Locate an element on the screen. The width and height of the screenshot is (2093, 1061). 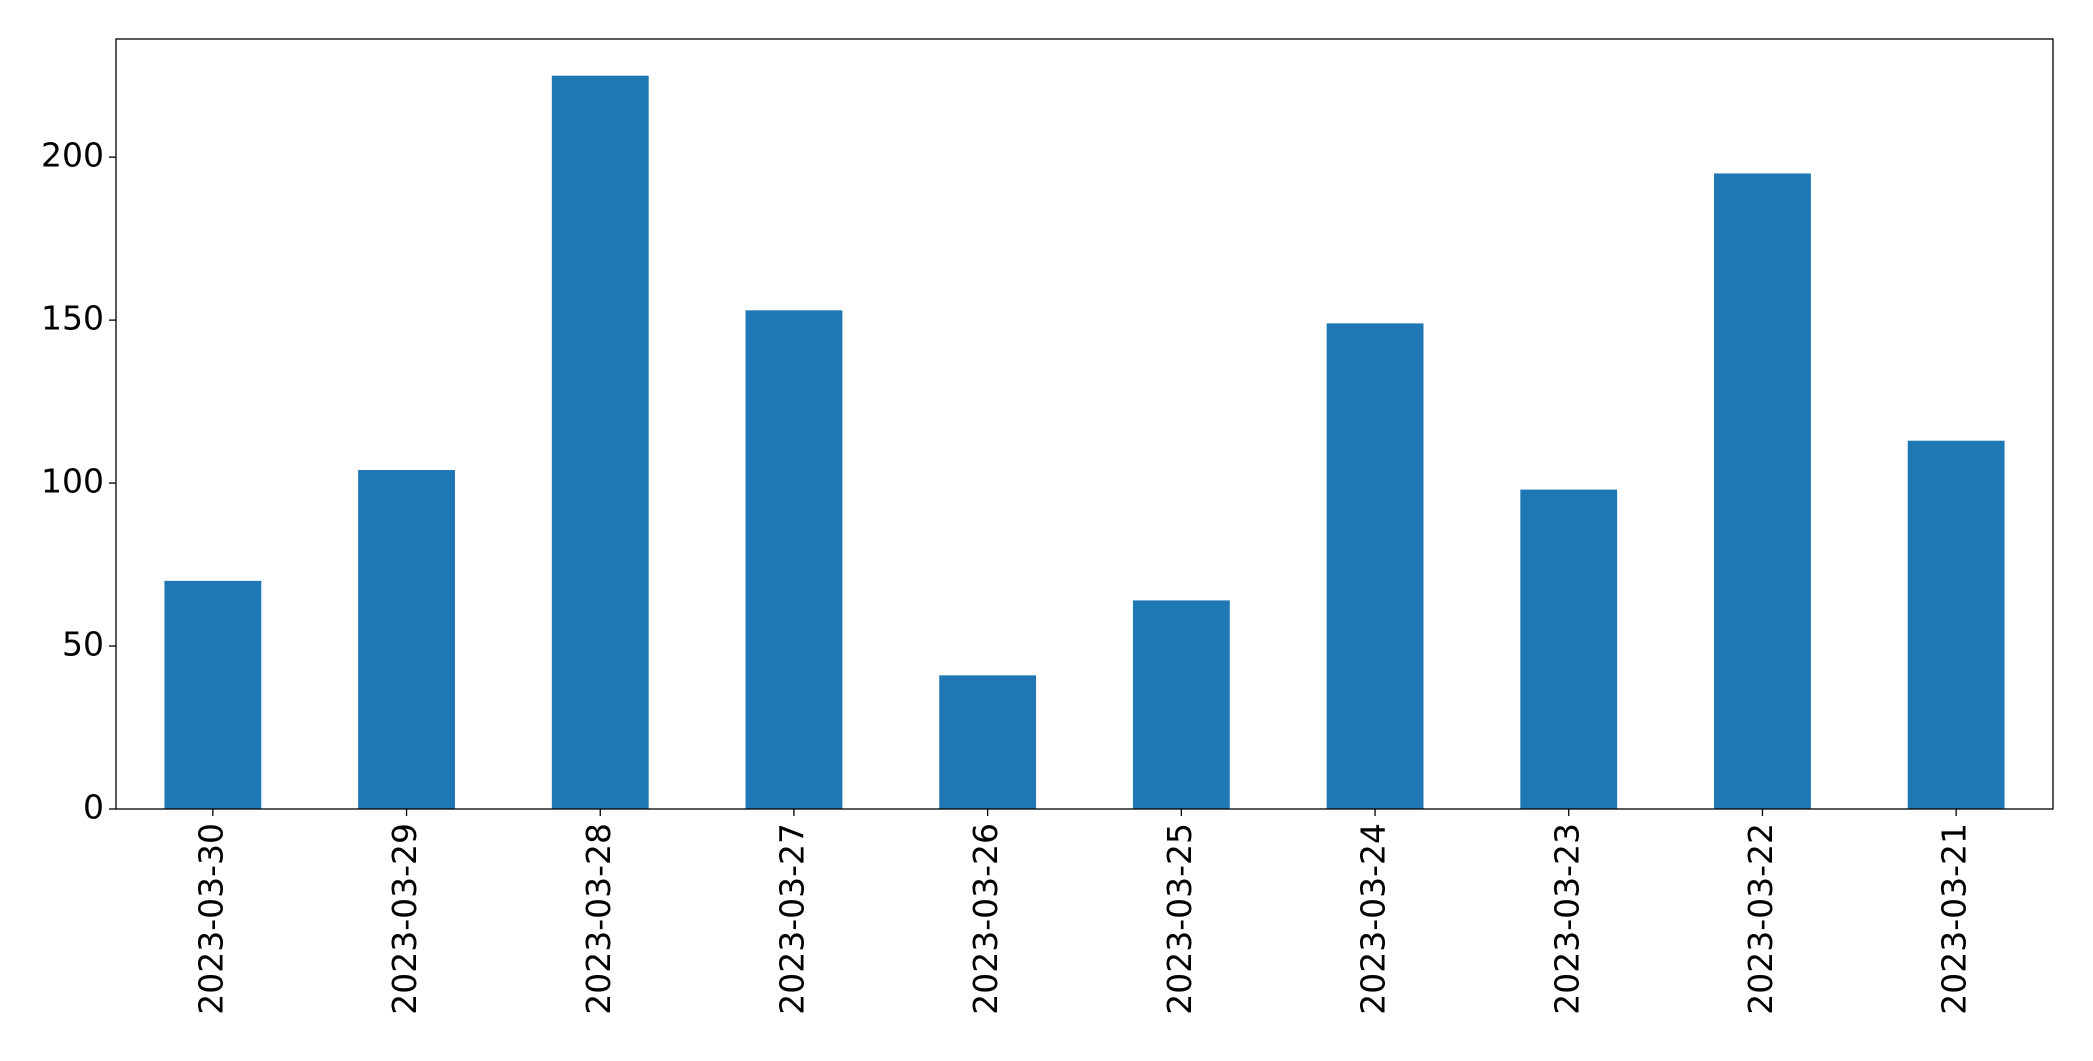
x-tick-label: 2023-03-28 is located at coordinates (598, 919).